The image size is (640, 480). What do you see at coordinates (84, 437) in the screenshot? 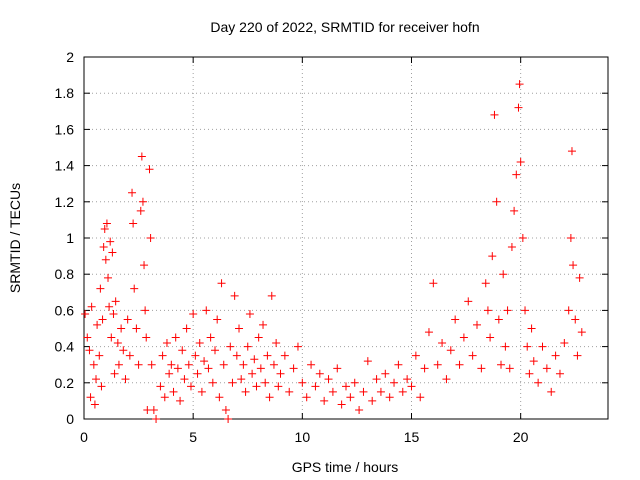
I see `x-tick-label: 0` at bounding box center [84, 437].